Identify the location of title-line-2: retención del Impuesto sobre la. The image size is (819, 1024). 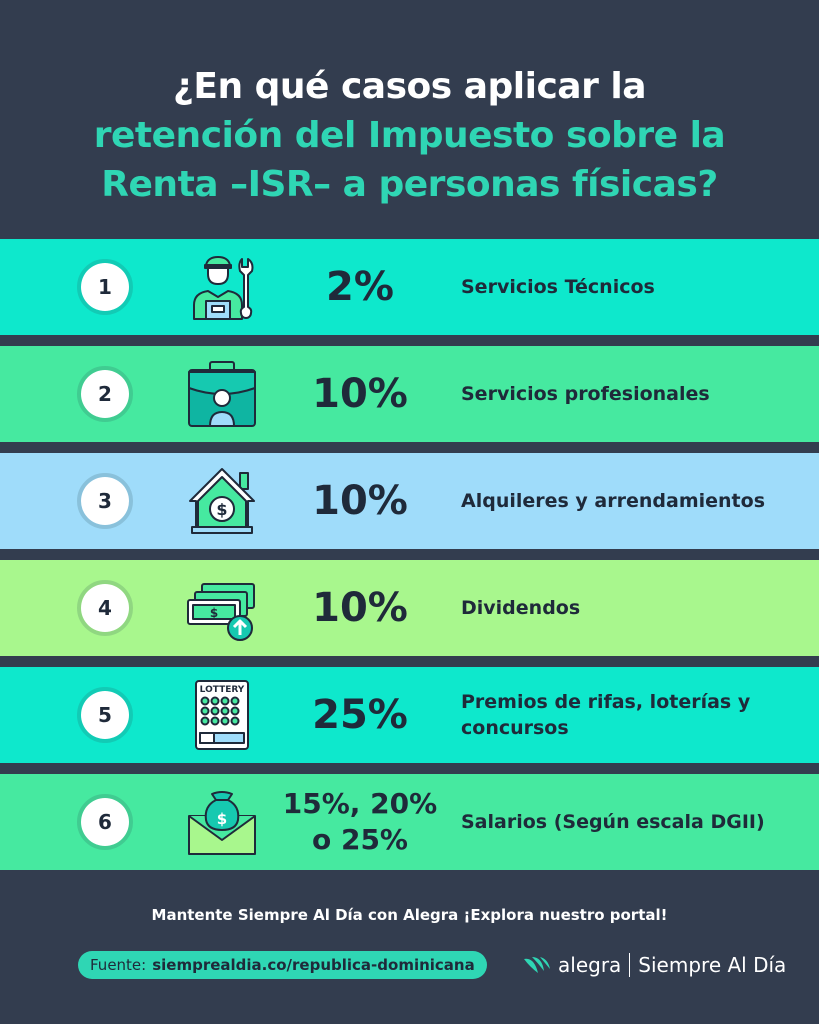
(409, 135).